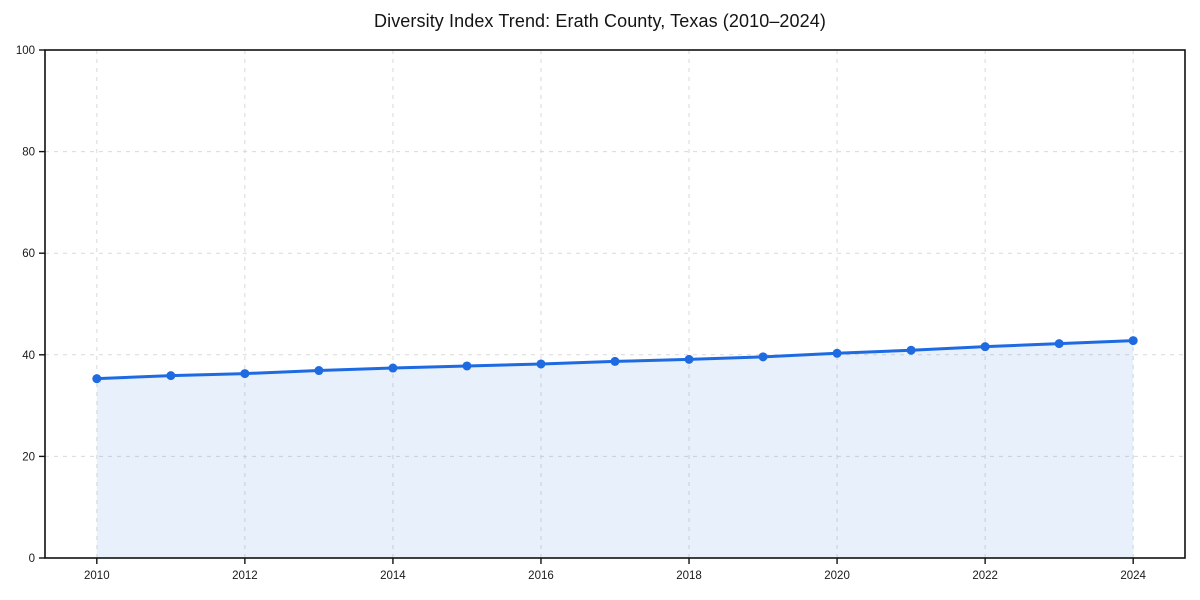  I want to click on x-axis-tick-label: 2010, so click(97, 576).